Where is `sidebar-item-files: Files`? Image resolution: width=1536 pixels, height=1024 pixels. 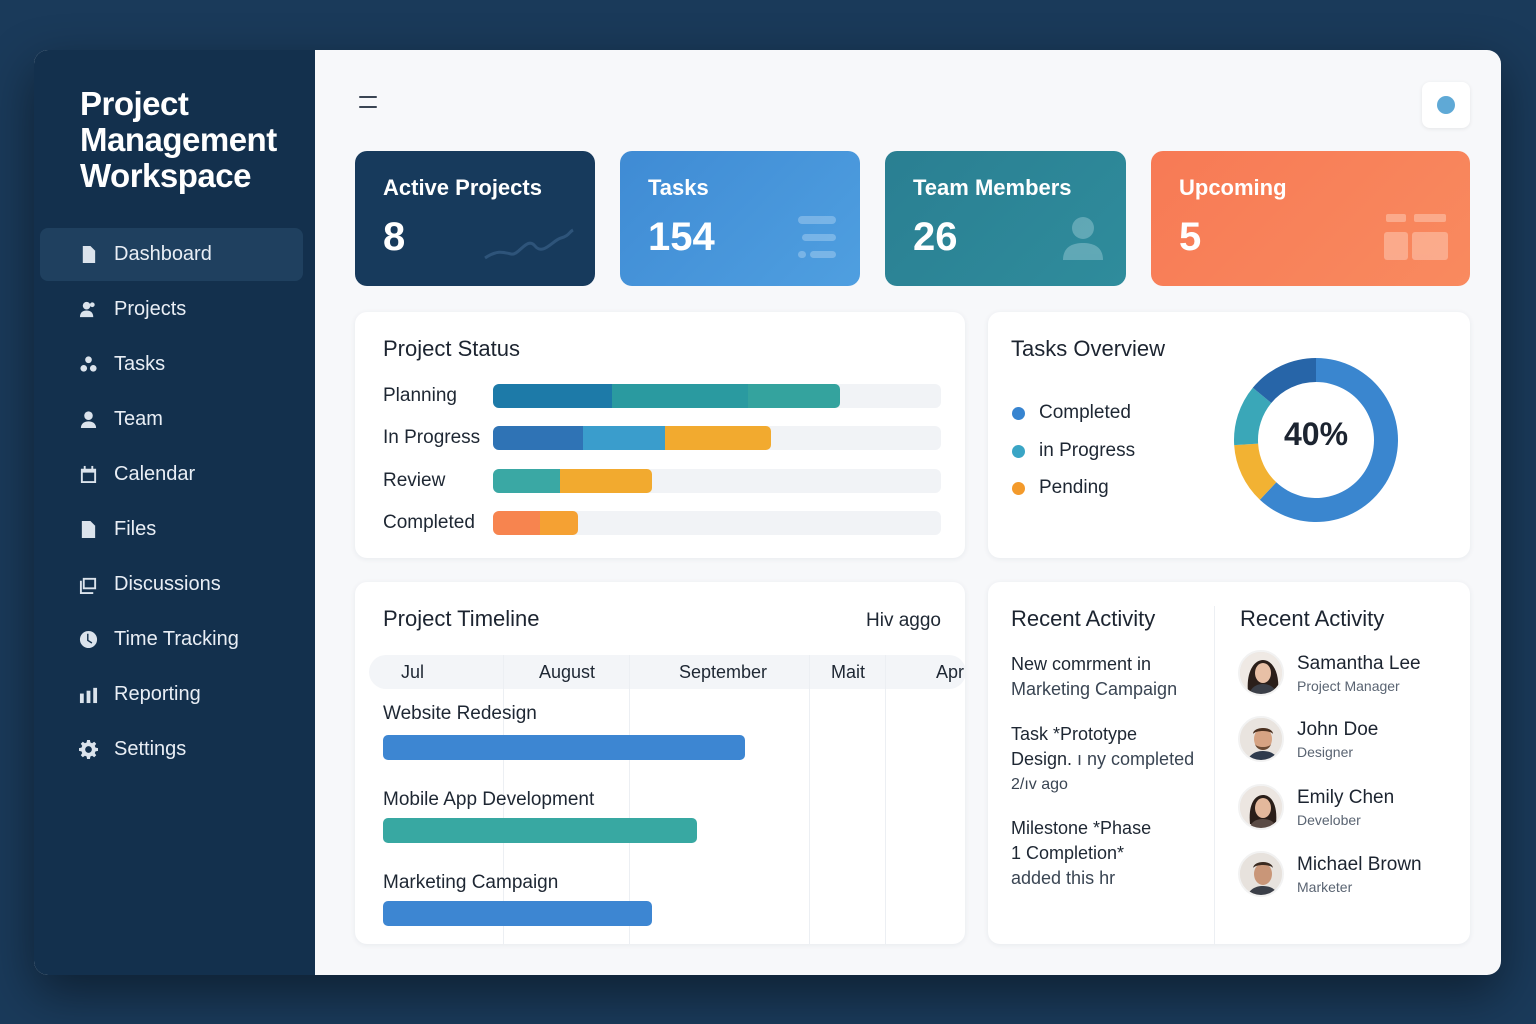 sidebar-item-files: Files is located at coordinates (171, 529).